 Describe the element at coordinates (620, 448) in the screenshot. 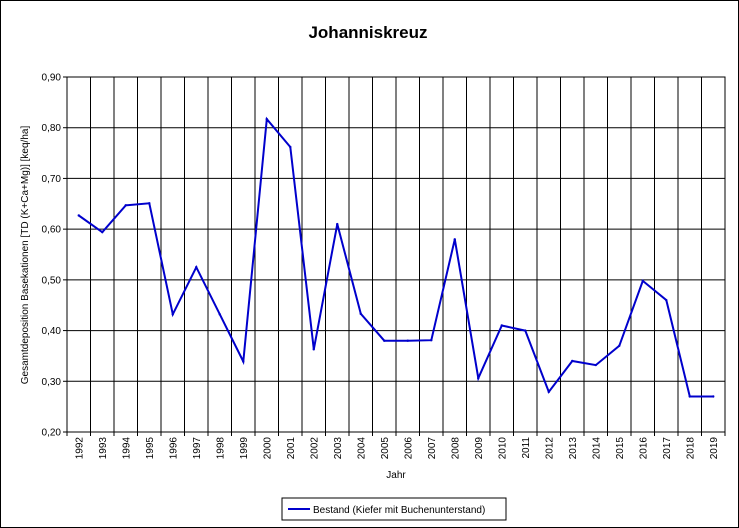

I see `x-tick-label: 2015` at that location.